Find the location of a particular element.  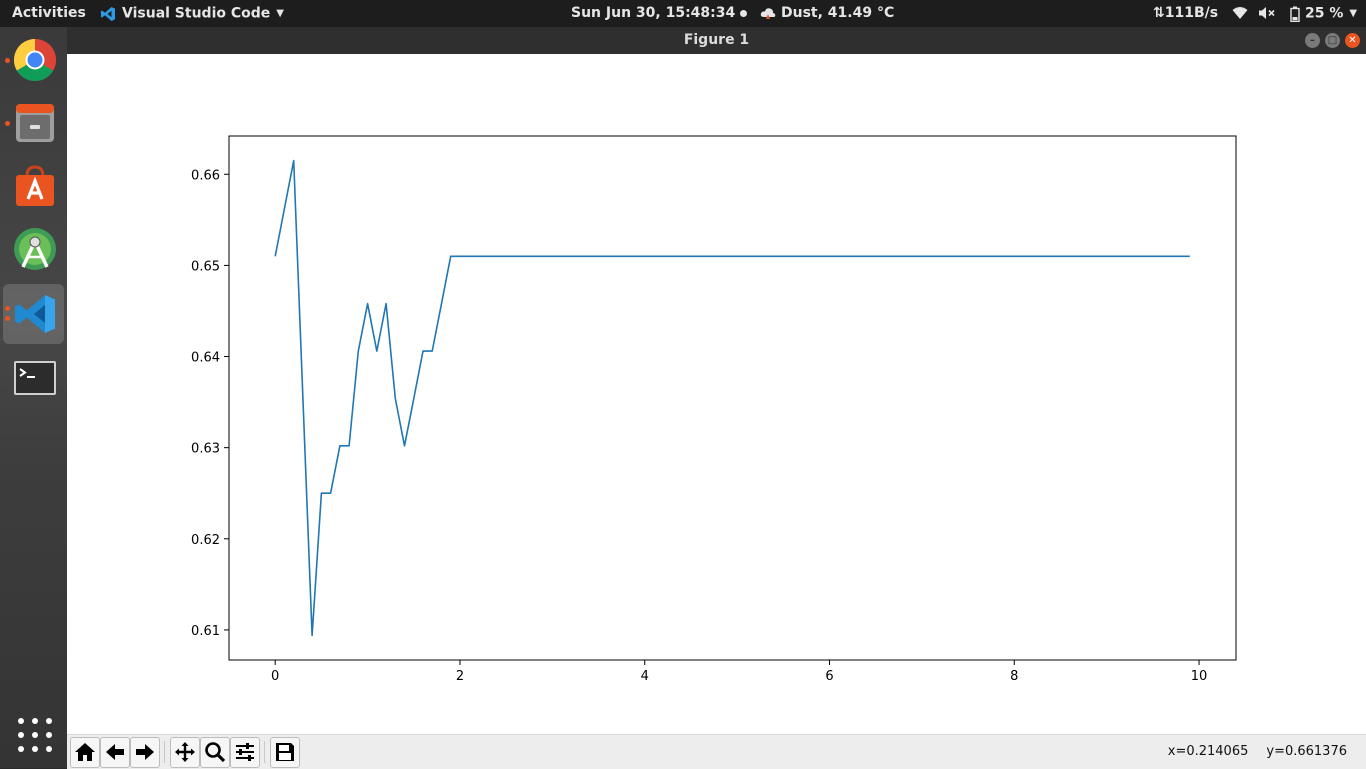

dock-item-vscode is located at coordinates (33, 314).